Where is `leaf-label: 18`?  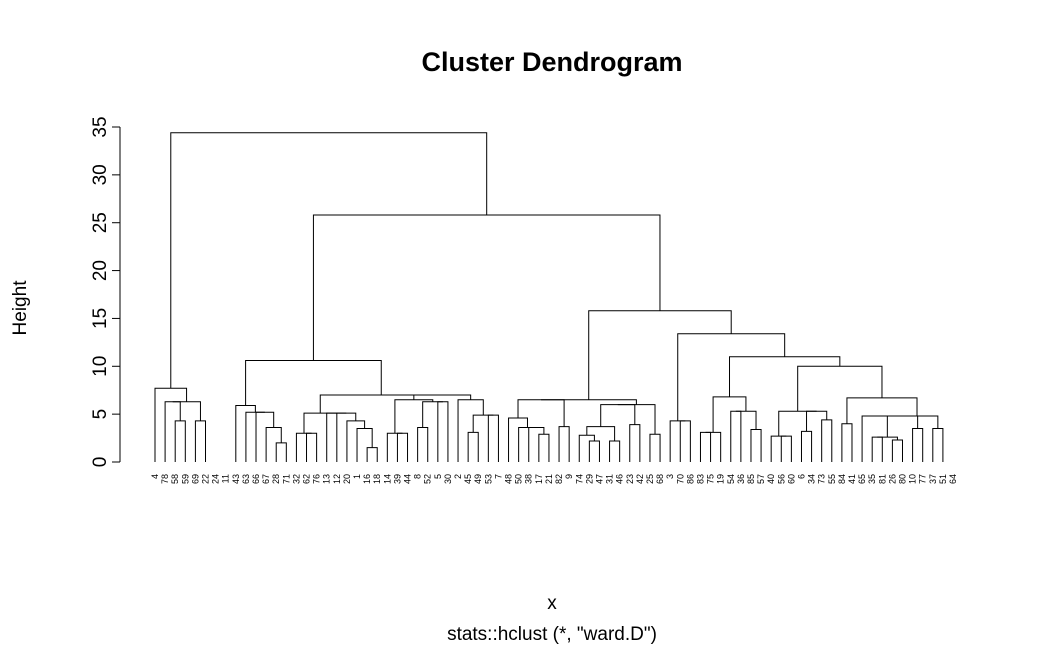 leaf-label: 18 is located at coordinates (377, 479).